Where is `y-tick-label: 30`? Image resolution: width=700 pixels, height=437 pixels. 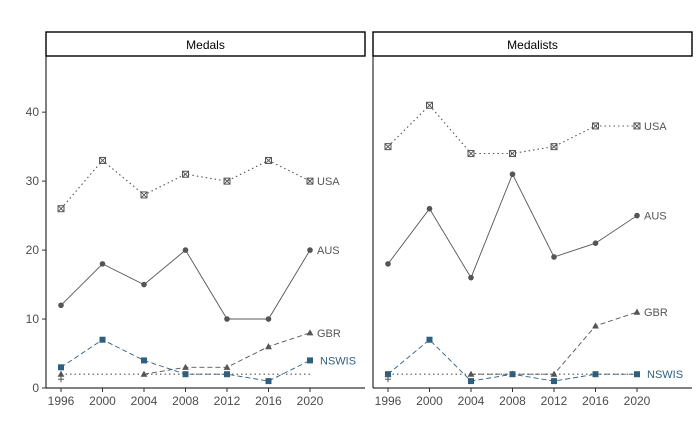 y-tick-label: 30 is located at coordinates (33, 181).